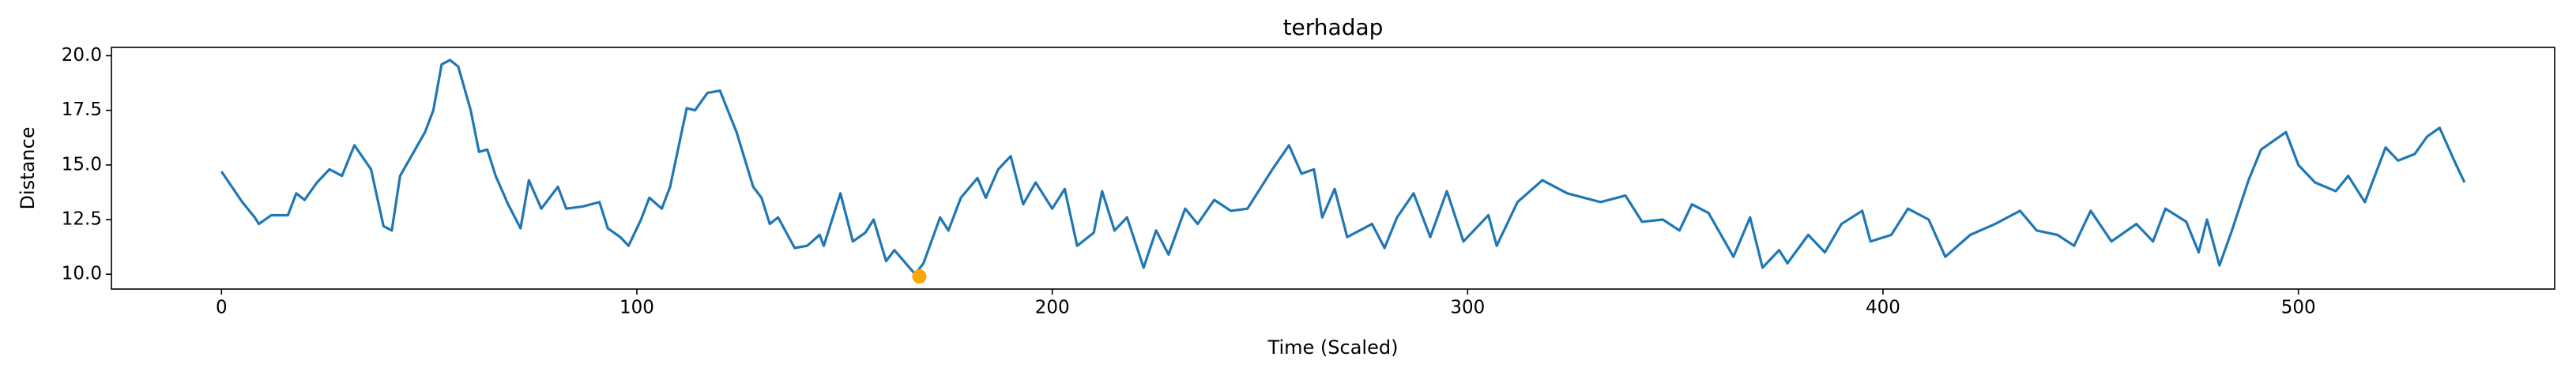 The width and height of the screenshot is (2576, 372). I want to click on y-tick-label: 12.5, so click(82, 220).